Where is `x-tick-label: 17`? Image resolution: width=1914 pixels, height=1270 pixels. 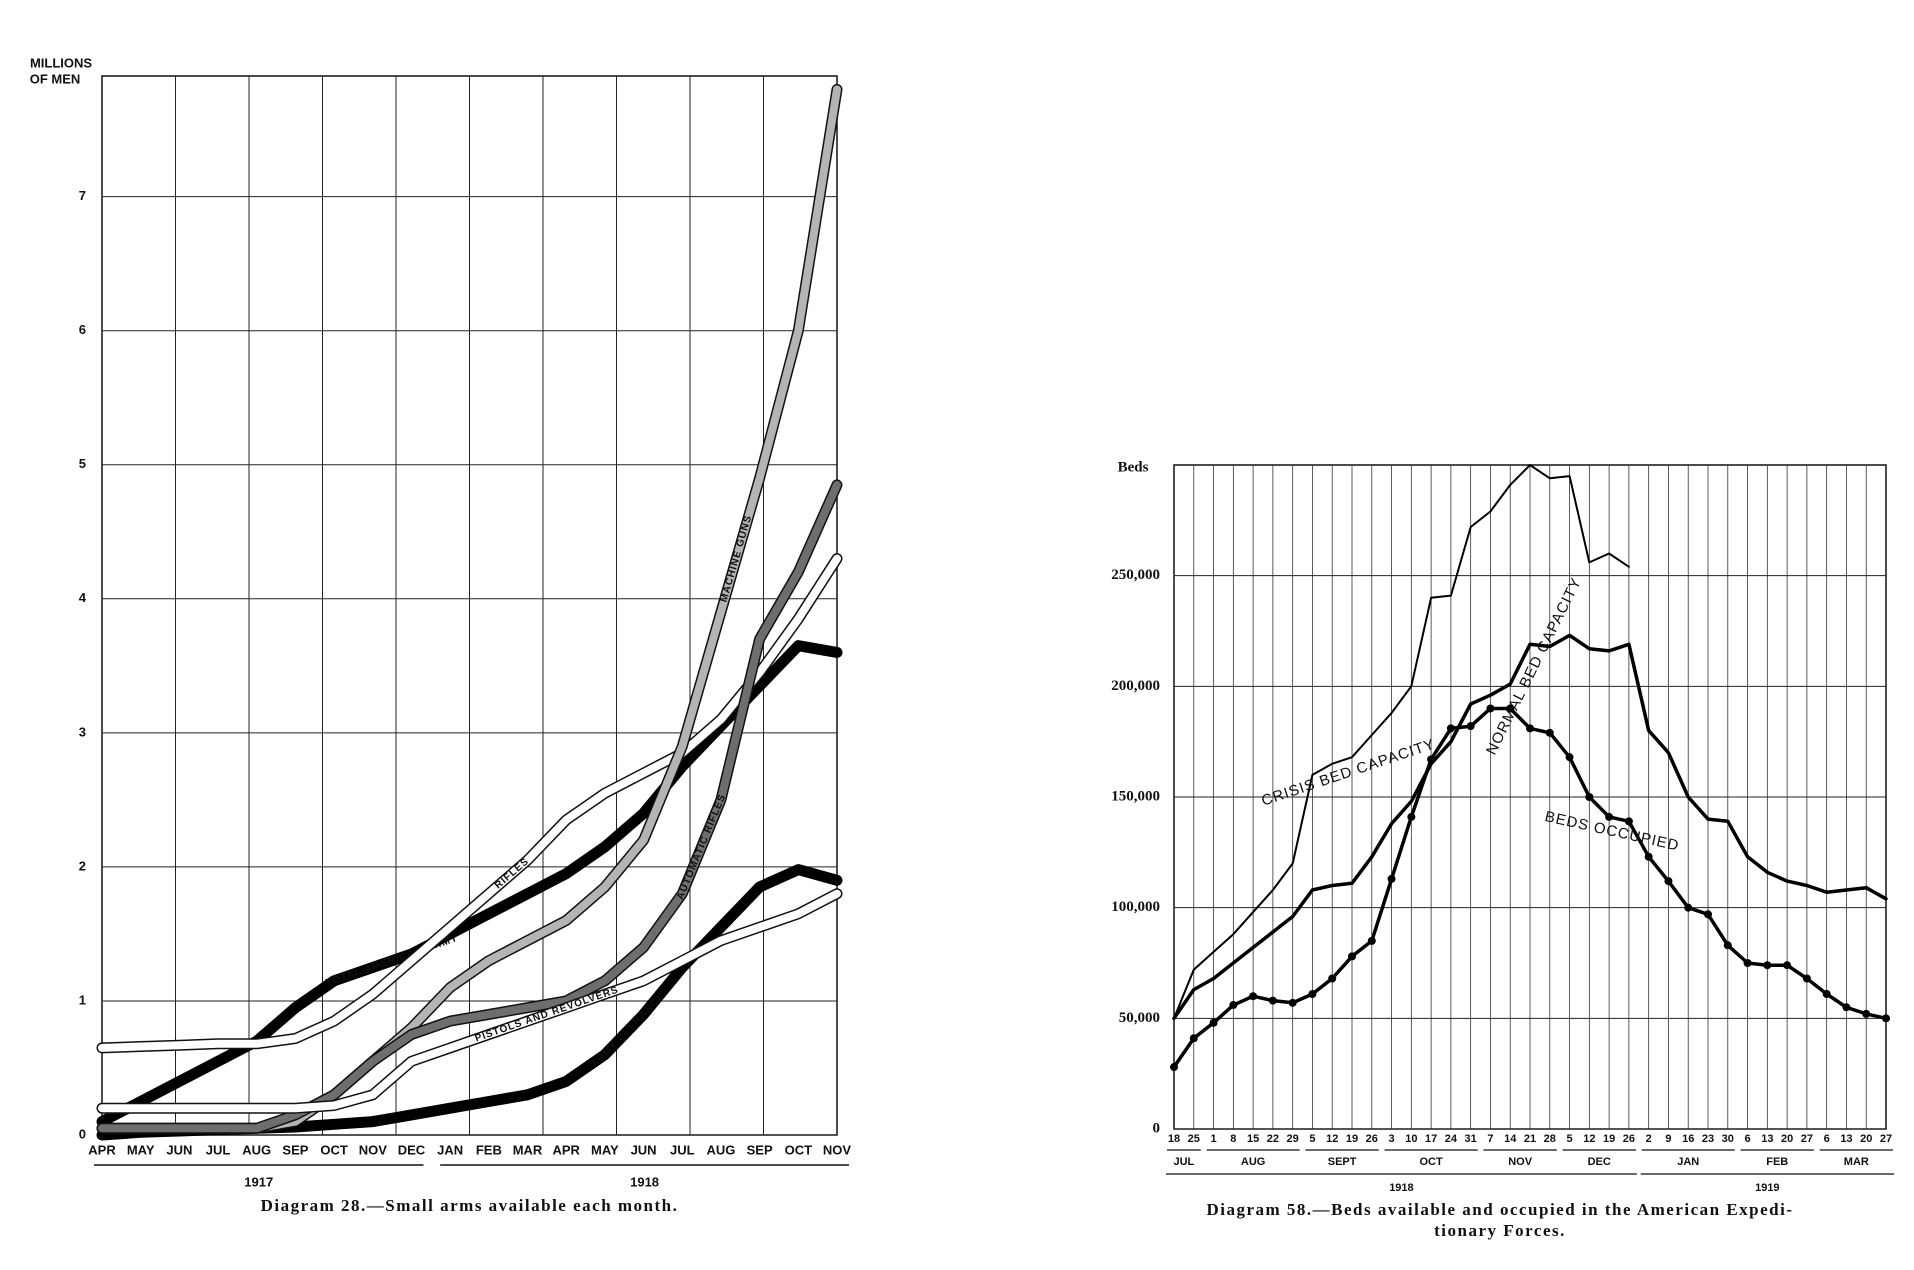
x-tick-label: 17 is located at coordinates (1431, 1139).